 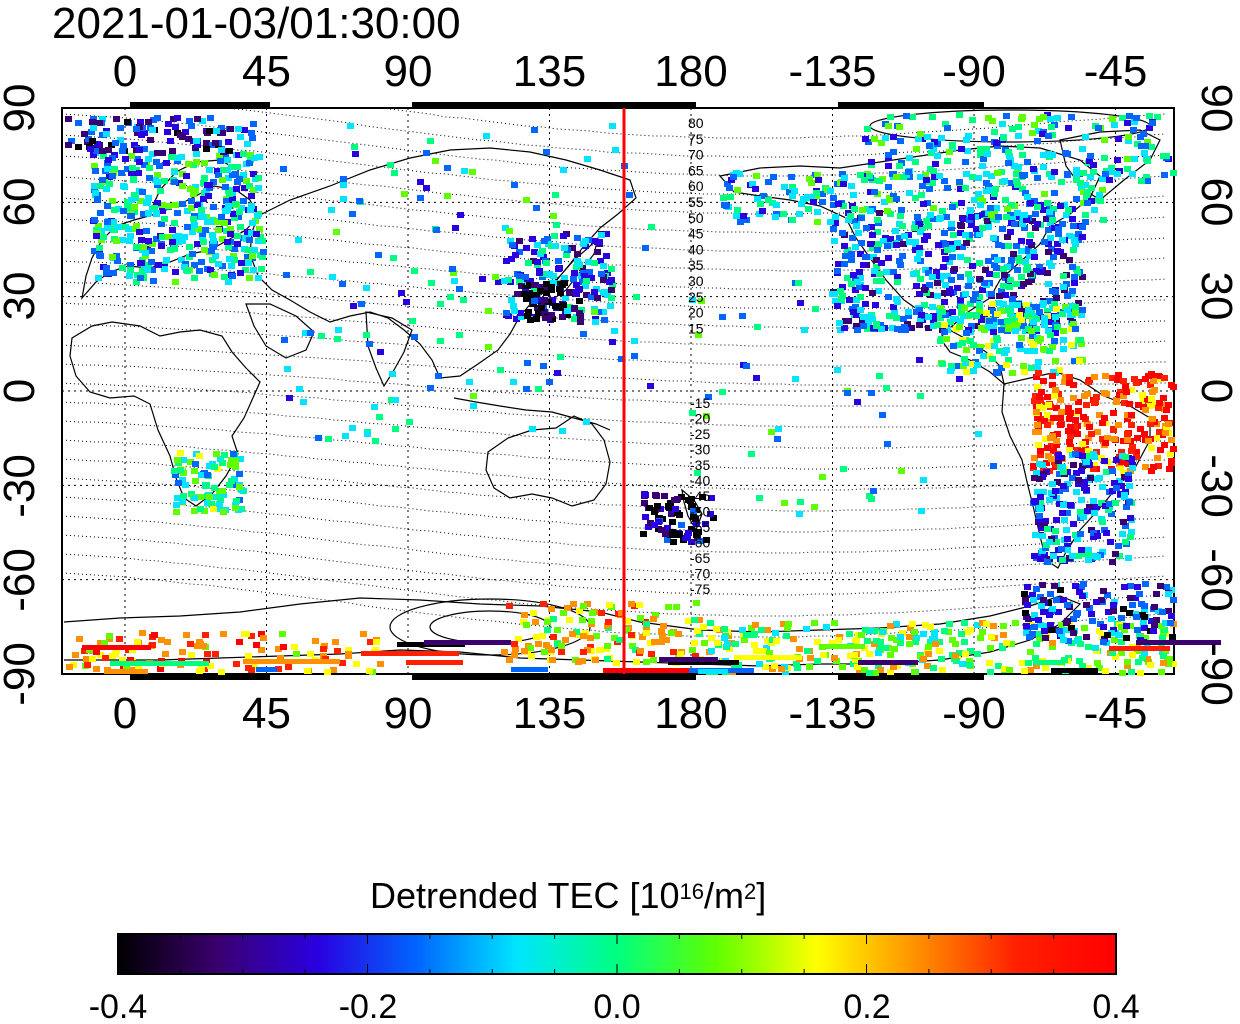 I want to click on contour-label: -65, so click(x=700, y=558).